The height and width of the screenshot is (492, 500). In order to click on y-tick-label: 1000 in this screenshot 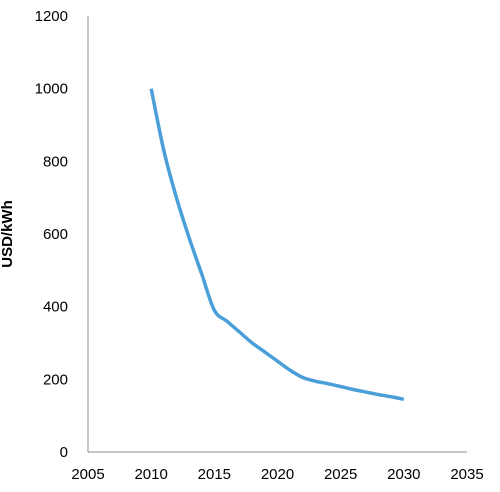, I will do `click(51, 89)`.